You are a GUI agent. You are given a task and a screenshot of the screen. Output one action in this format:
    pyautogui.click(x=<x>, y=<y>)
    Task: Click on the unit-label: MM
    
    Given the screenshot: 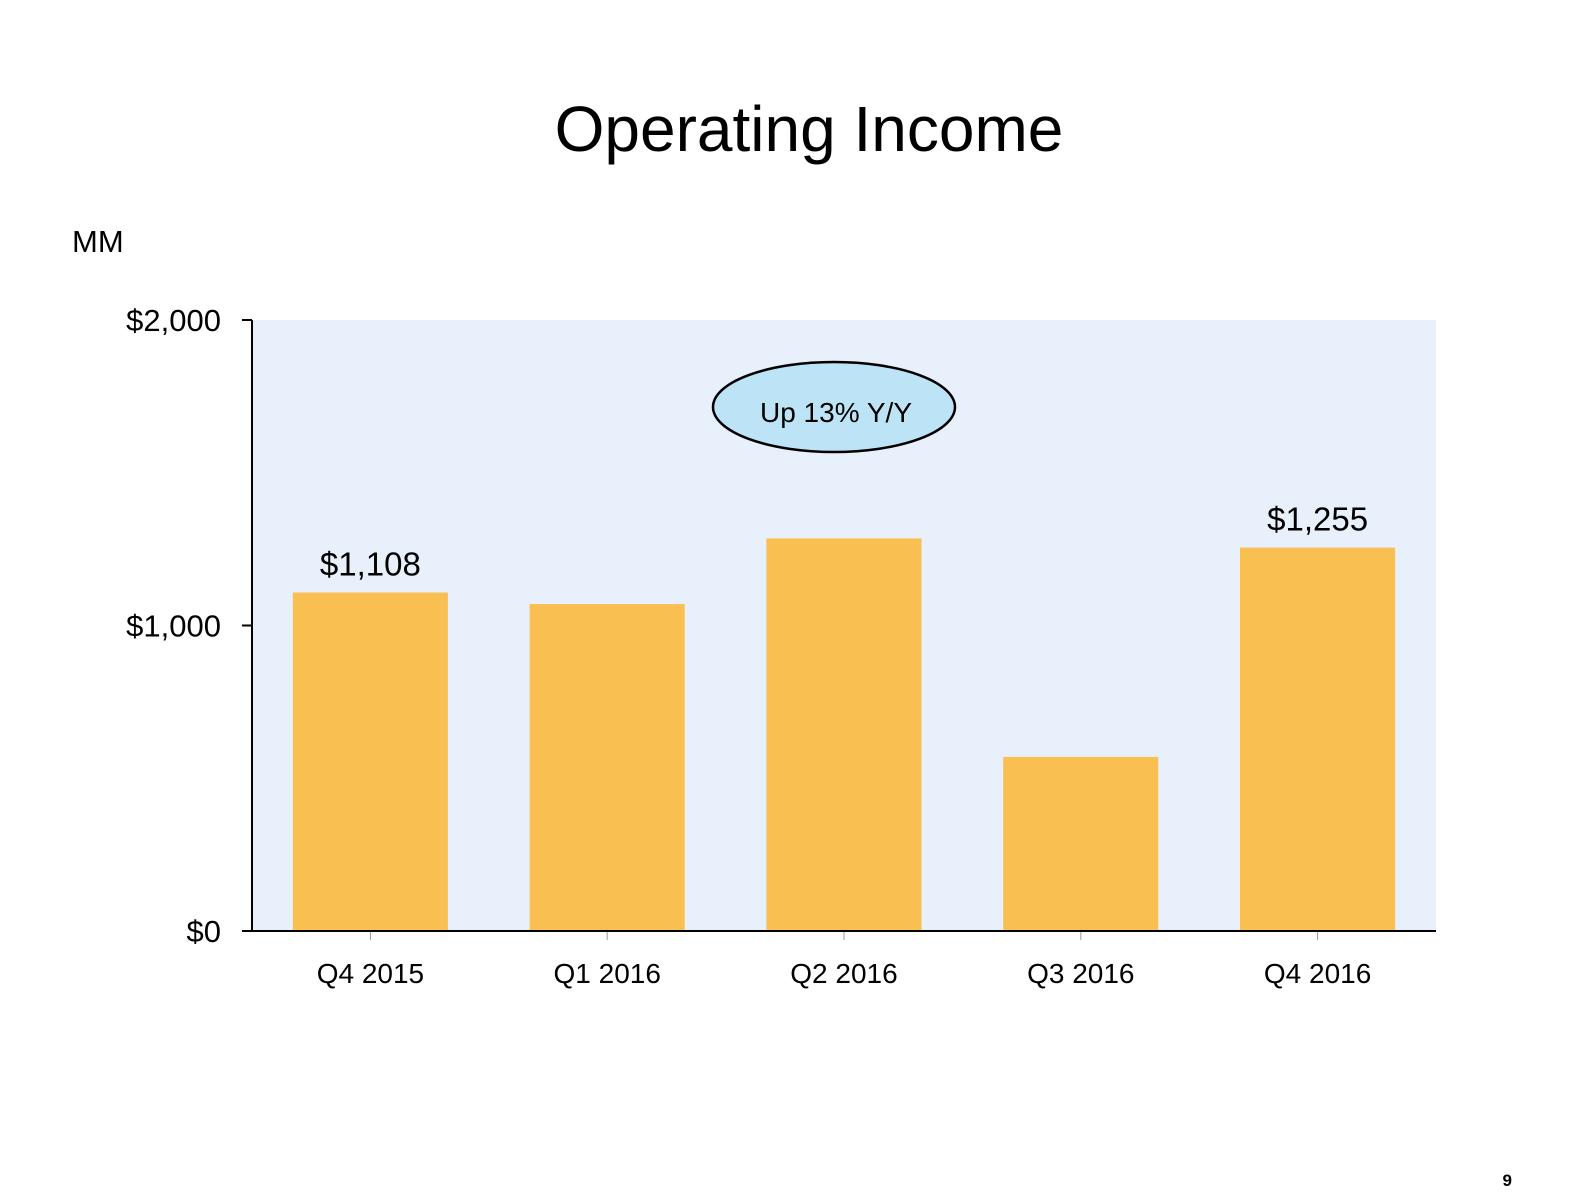 What is the action you would take?
    pyautogui.click(x=98, y=241)
    